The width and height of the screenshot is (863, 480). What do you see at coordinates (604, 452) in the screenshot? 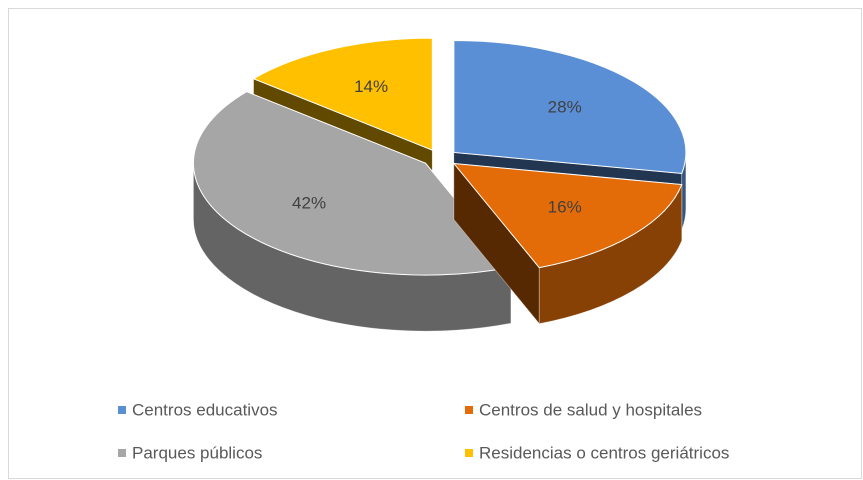
I see `legend-label: Residencias o centros geriátricos` at bounding box center [604, 452].